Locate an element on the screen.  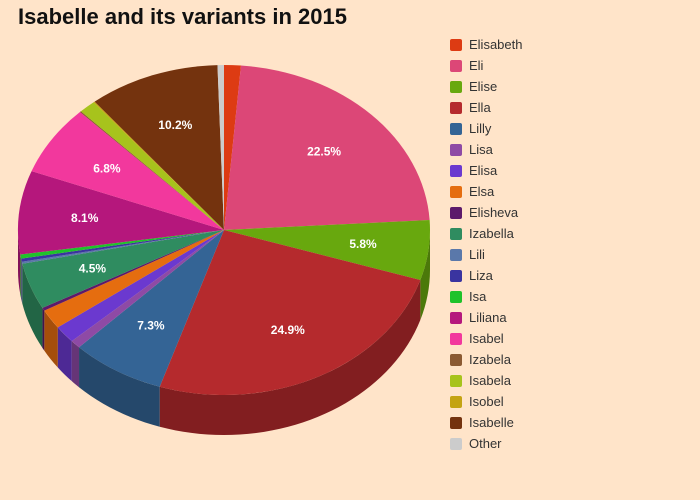
pie-side-elise is located at coordinates (425, 275).